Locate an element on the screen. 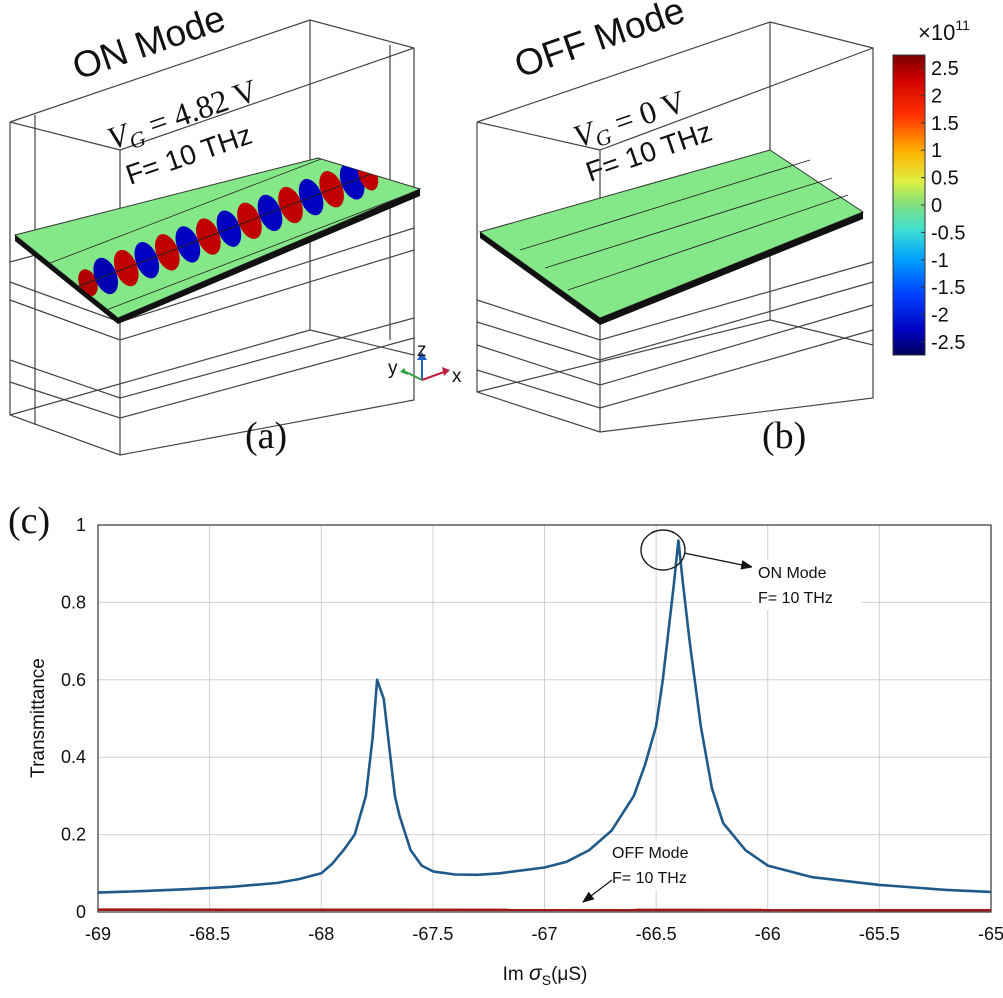  y-tick-label: 0.2 is located at coordinates (73, 835).